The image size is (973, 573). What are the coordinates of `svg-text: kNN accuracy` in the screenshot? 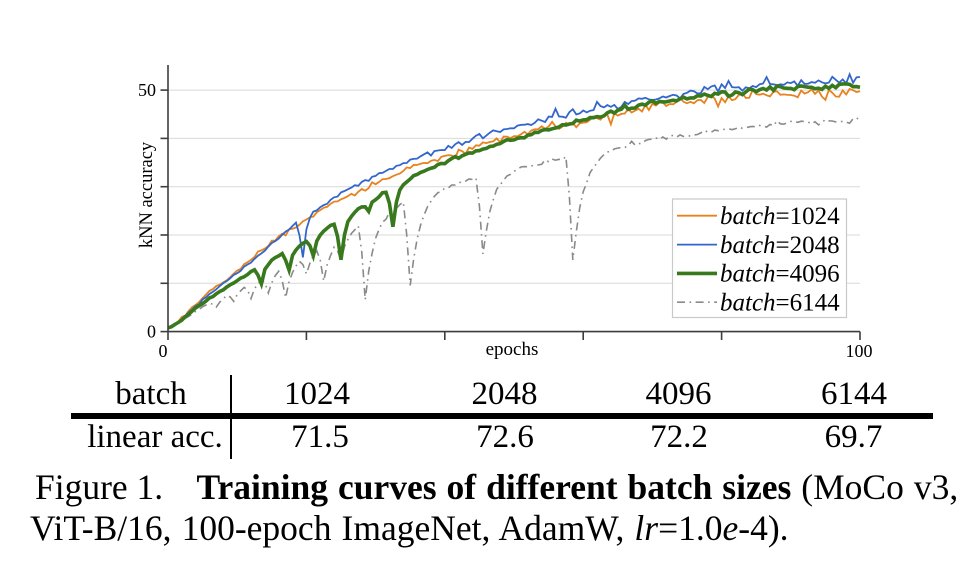 It's located at (147, 194).